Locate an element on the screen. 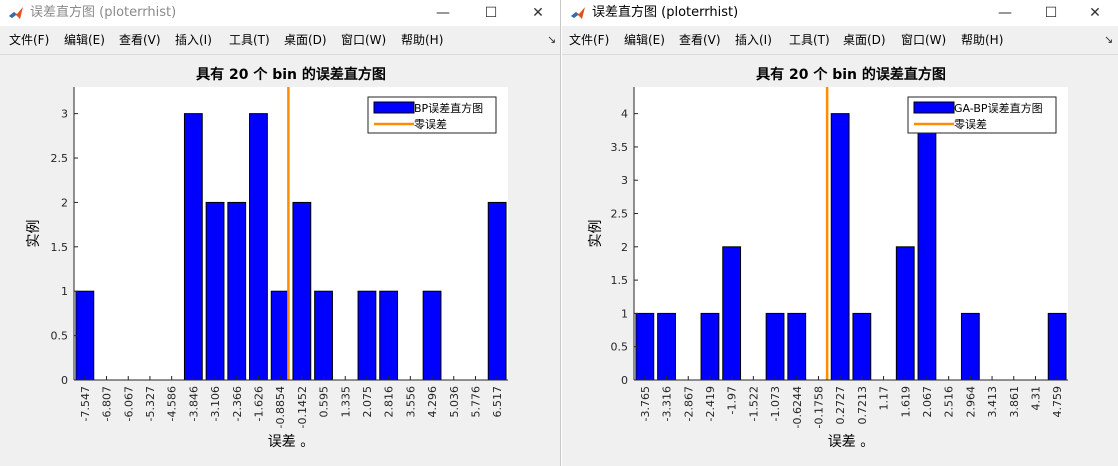  x-tick-label: -1.073 is located at coordinates (775, 403).